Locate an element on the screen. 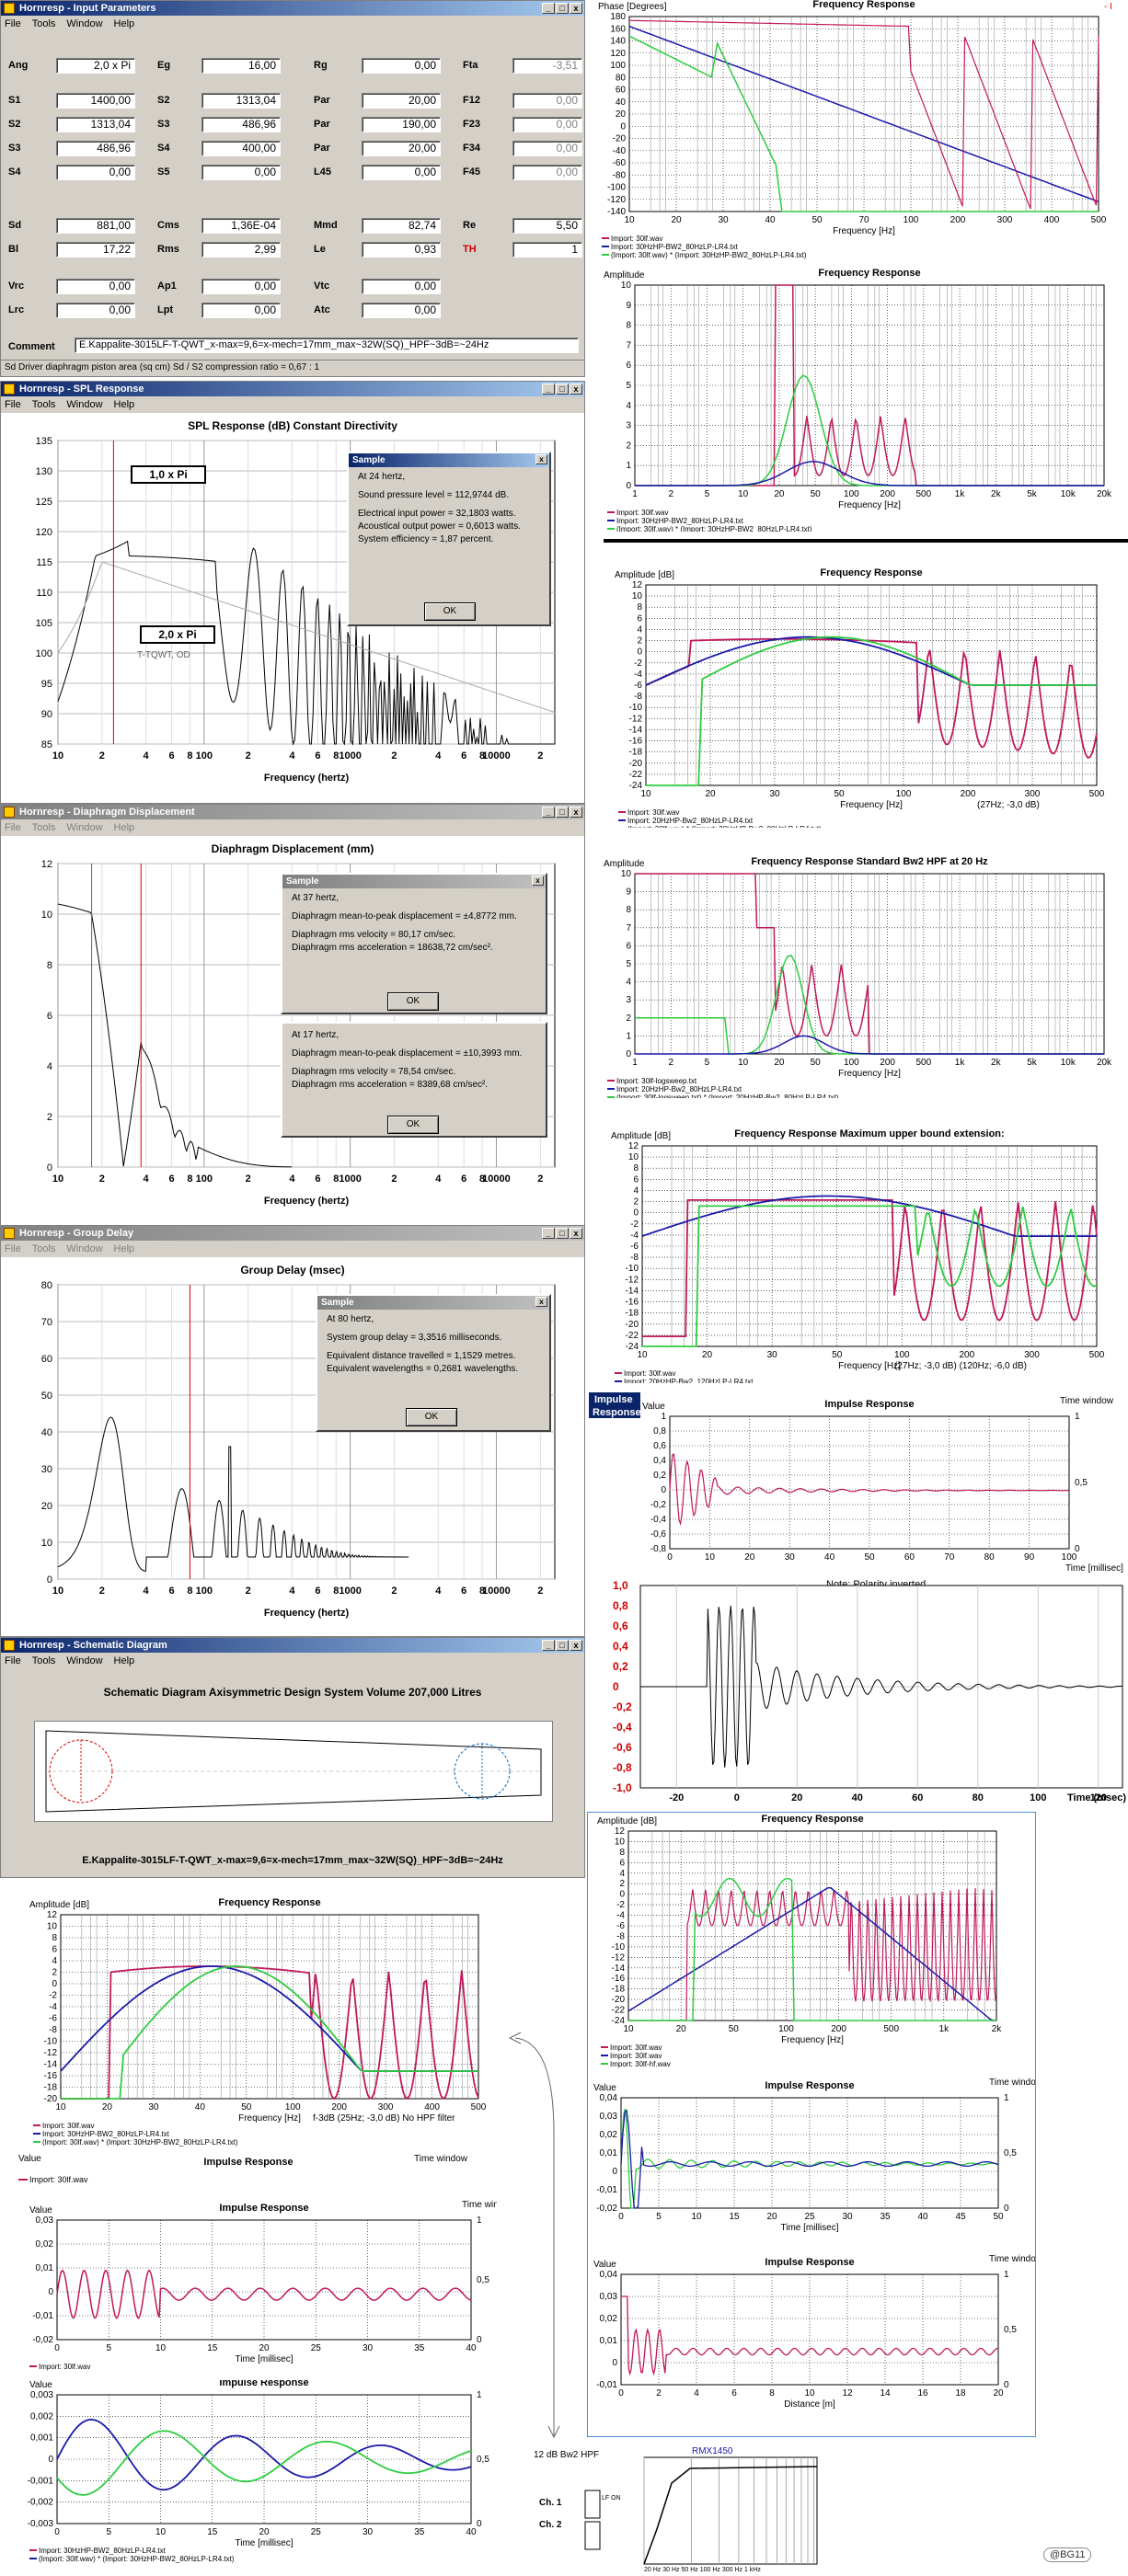 This screenshot has width=1128, height=2576. x-tick-label: 200 is located at coordinates (888, 494).